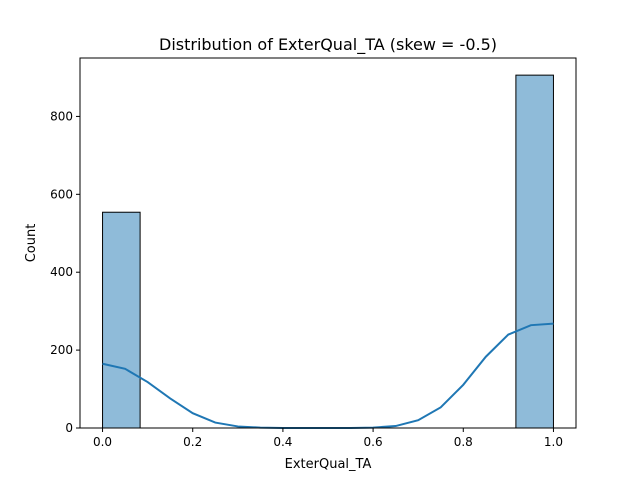 Image resolution: width=640 pixels, height=480 pixels. What do you see at coordinates (373, 442) in the screenshot?
I see `x-tick-label: 0.6` at bounding box center [373, 442].